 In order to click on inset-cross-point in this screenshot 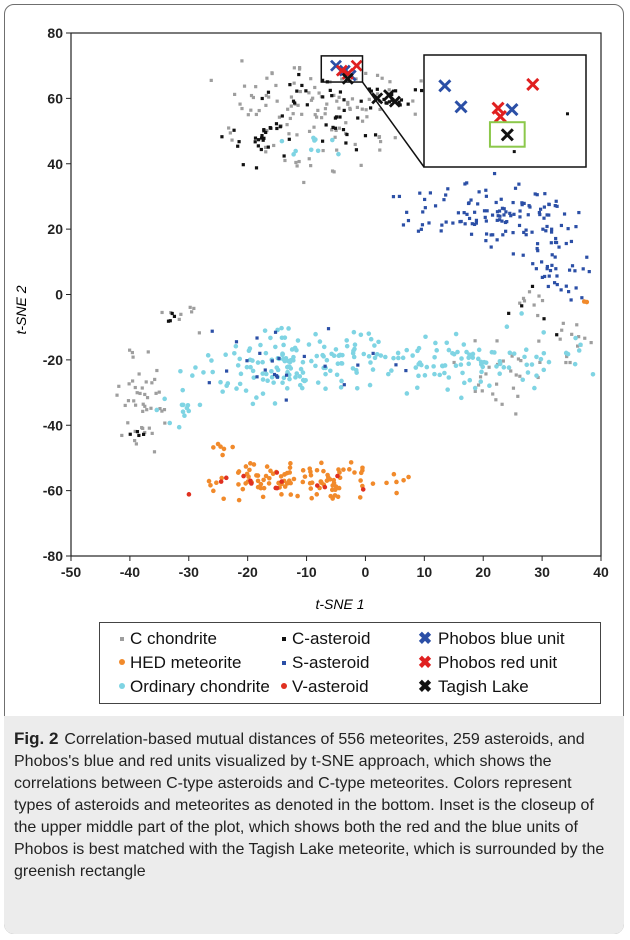, I will do `click(512, 110)`.